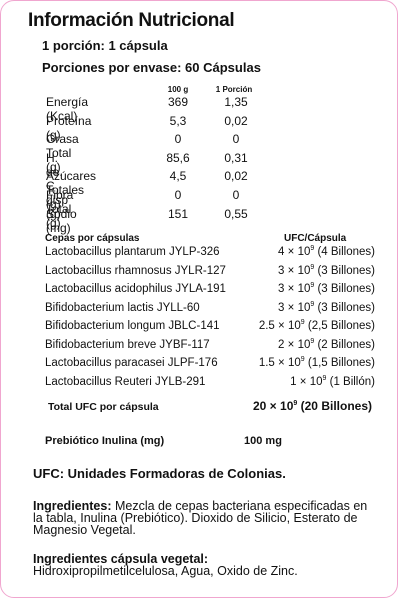 The image size is (400, 600). I want to click on nutrient-label: Proteína (g), so click(69, 127).